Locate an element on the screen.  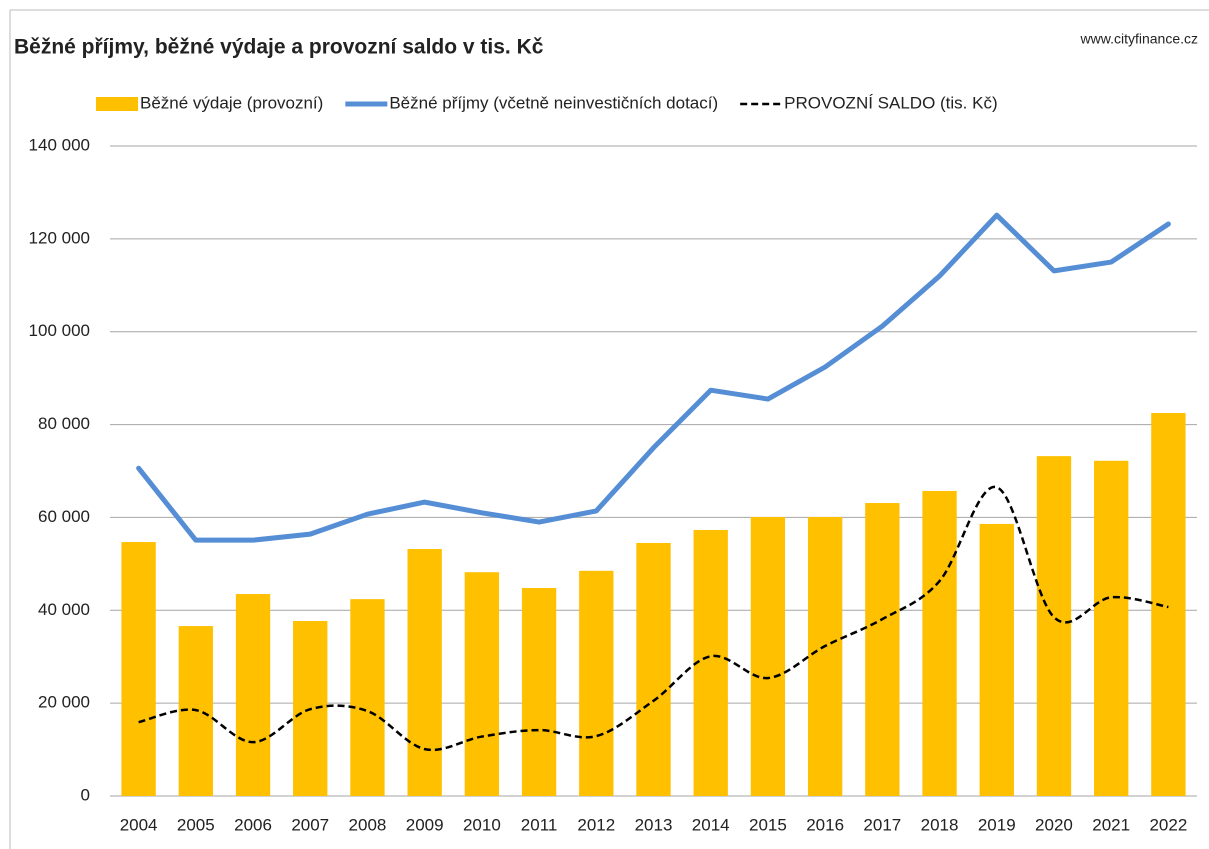
x-tick-label: 2008 is located at coordinates (368, 824).